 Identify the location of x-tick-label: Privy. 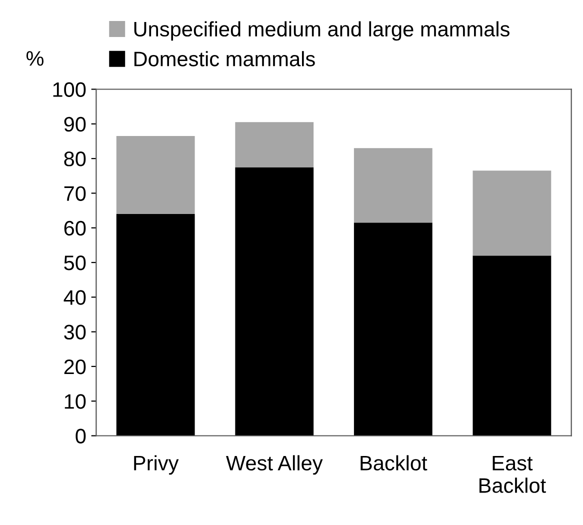
(156, 465).